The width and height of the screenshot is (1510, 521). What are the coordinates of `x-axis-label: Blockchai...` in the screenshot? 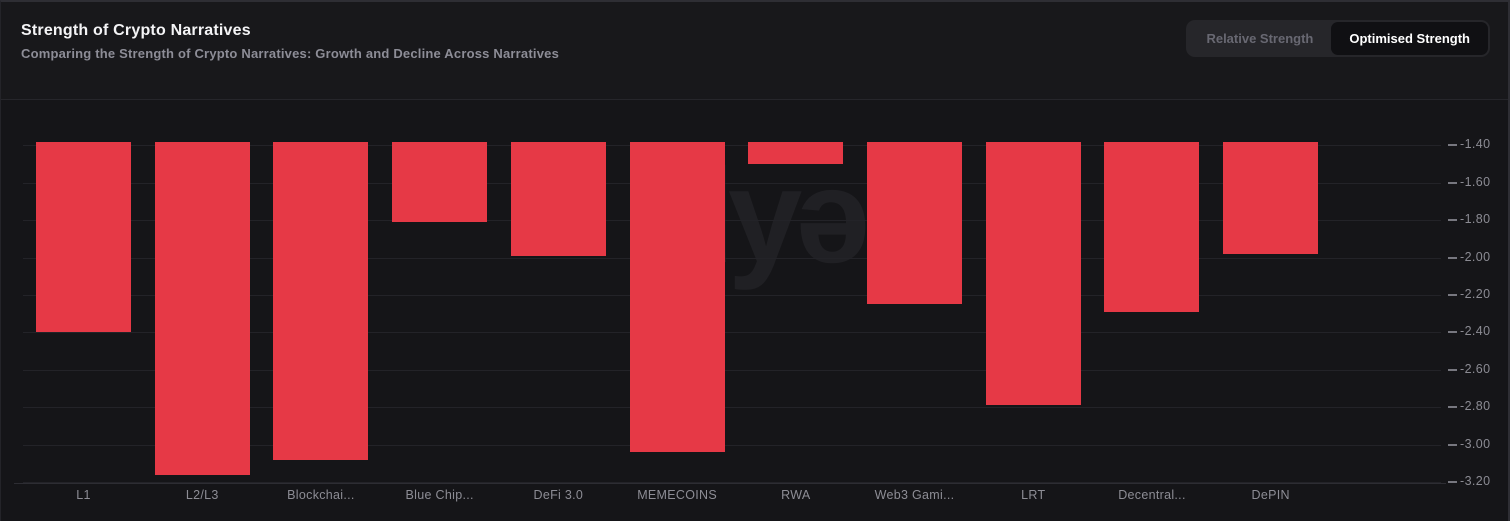 It's located at (321, 495).